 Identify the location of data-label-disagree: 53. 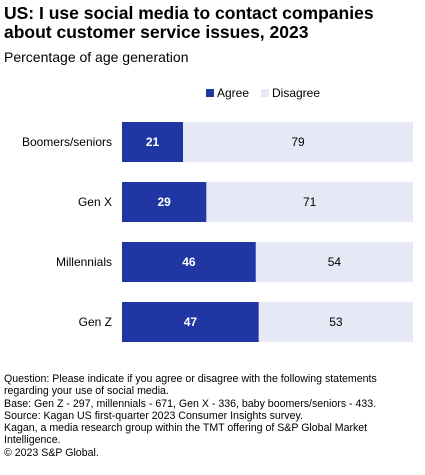
(336, 322).